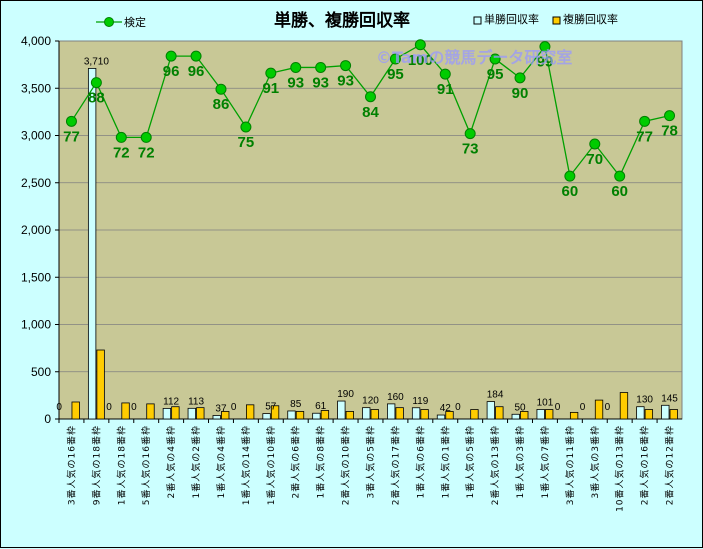  Describe the element at coordinates (370, 112) in the screenshot. I see `line-label: 84` at that location.